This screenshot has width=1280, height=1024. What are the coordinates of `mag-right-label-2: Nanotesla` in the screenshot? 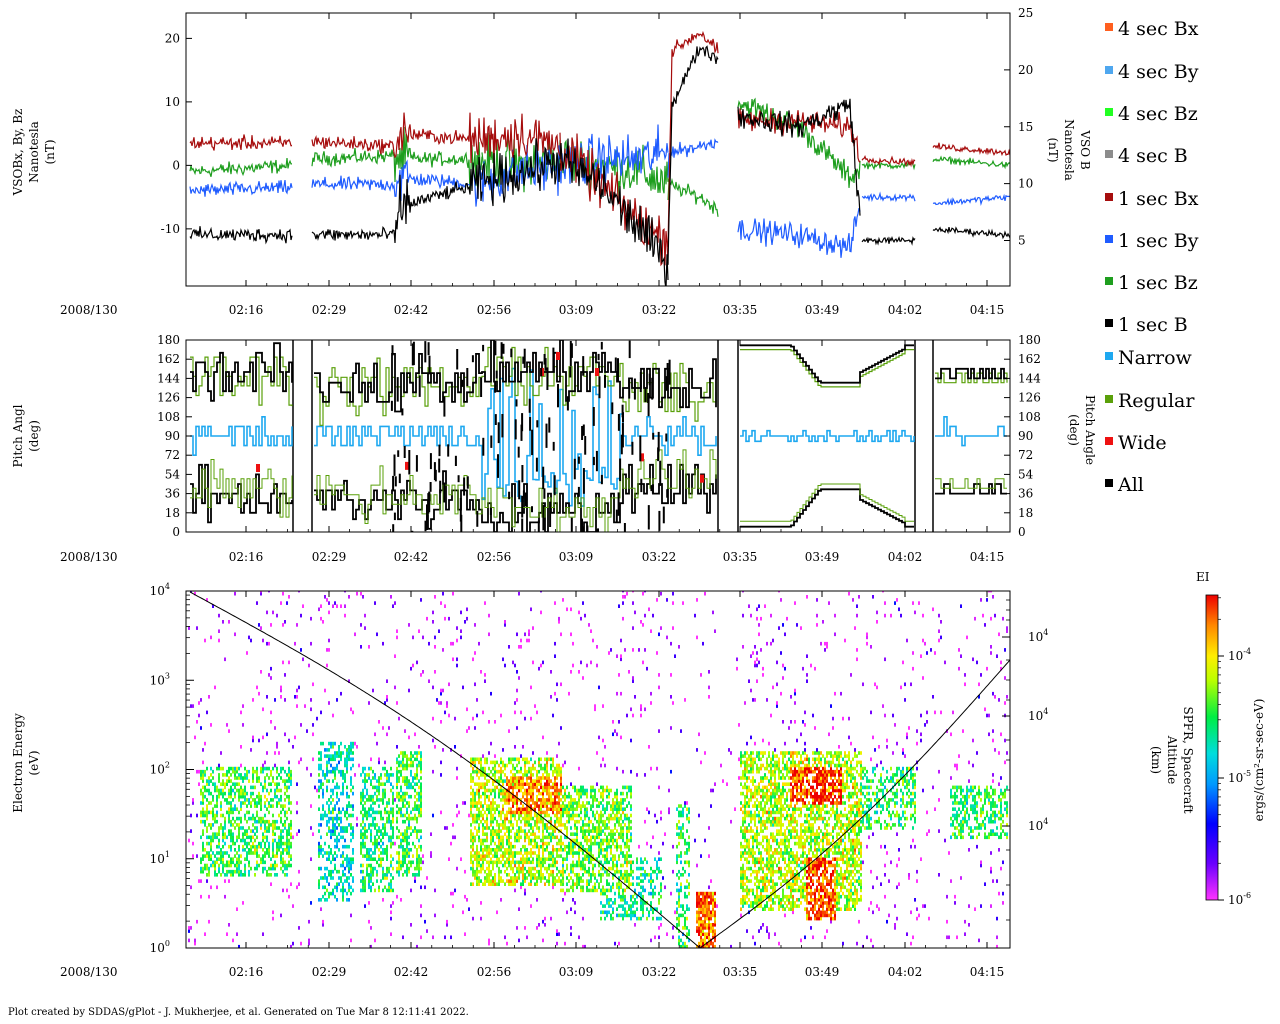 It's located at (1069, 150).